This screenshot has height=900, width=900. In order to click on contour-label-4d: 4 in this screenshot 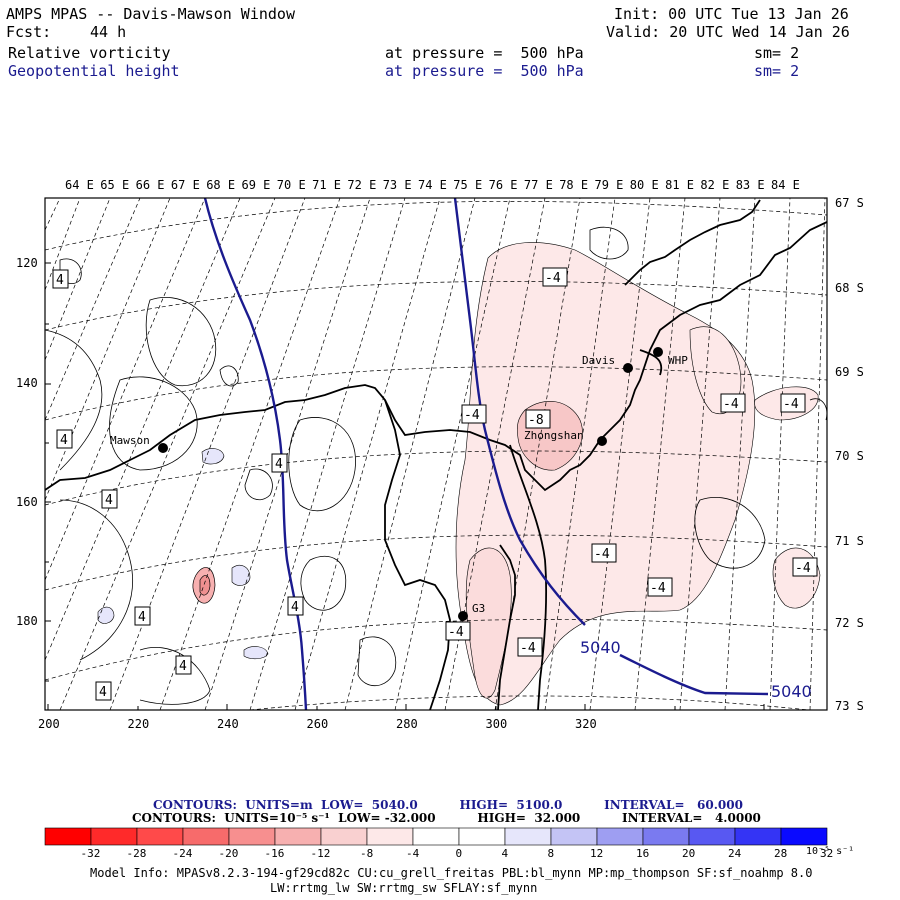, I will do `click(142, 617)`.